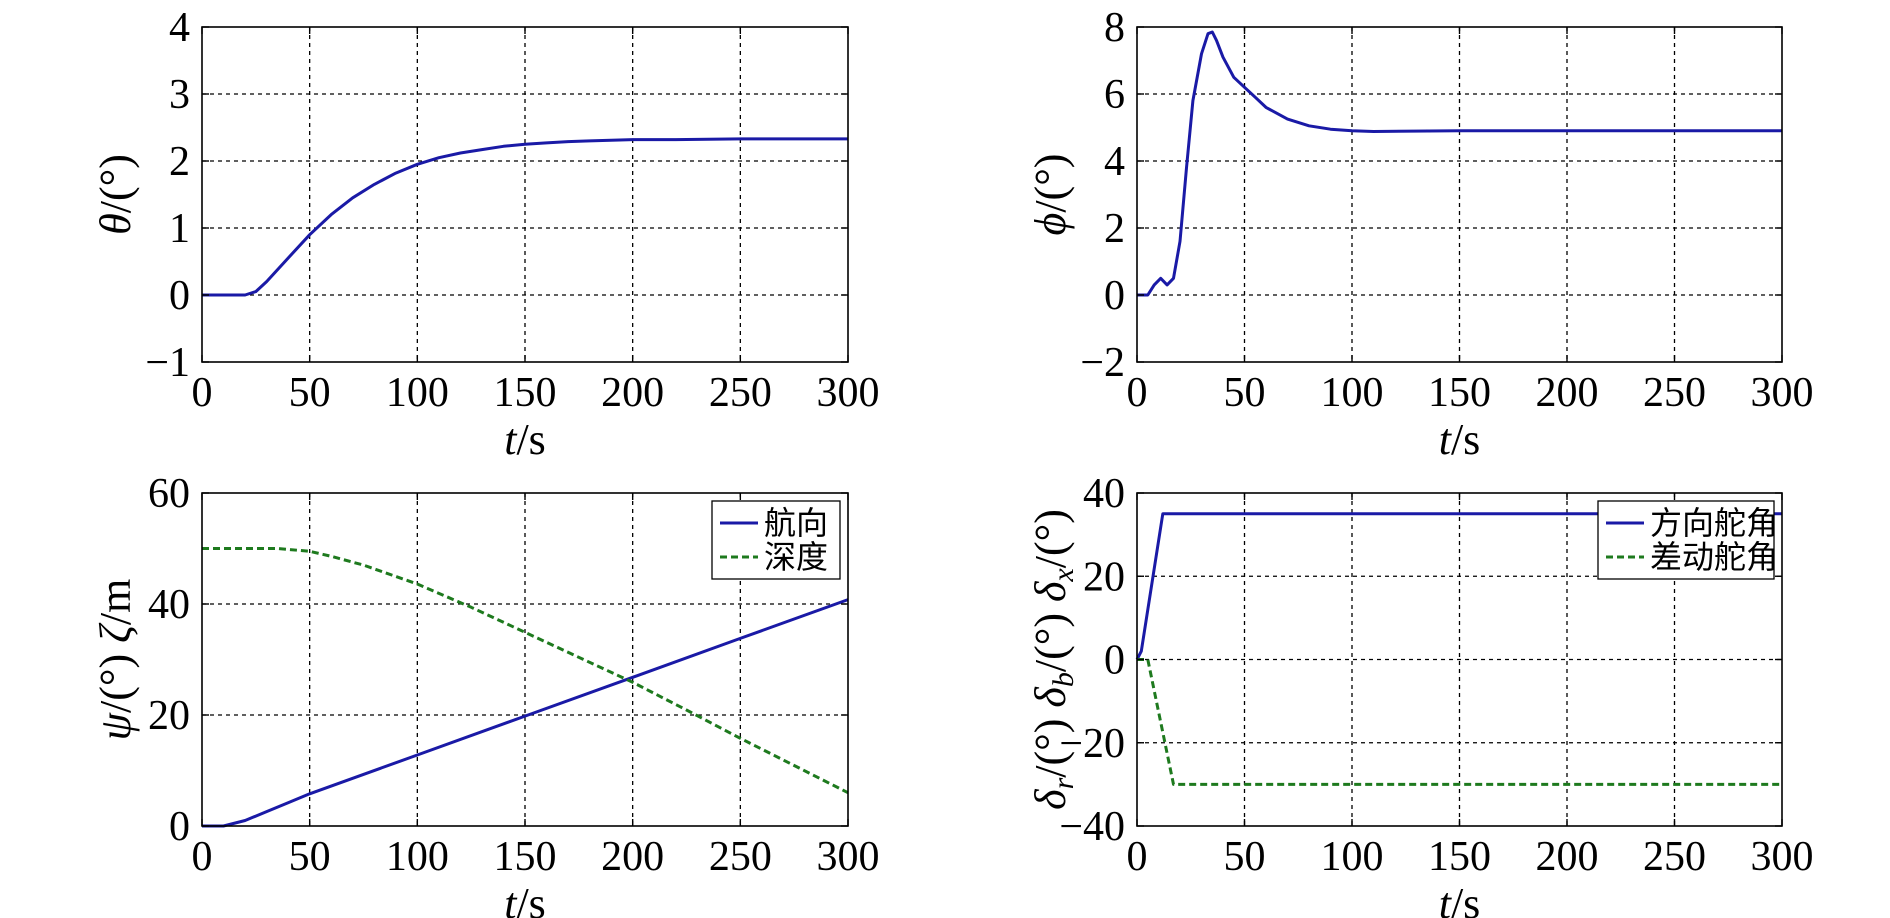 This screenshot has width=1890, height=918. I want to click on legend-label: 差动舵角, so click(1714, 557).